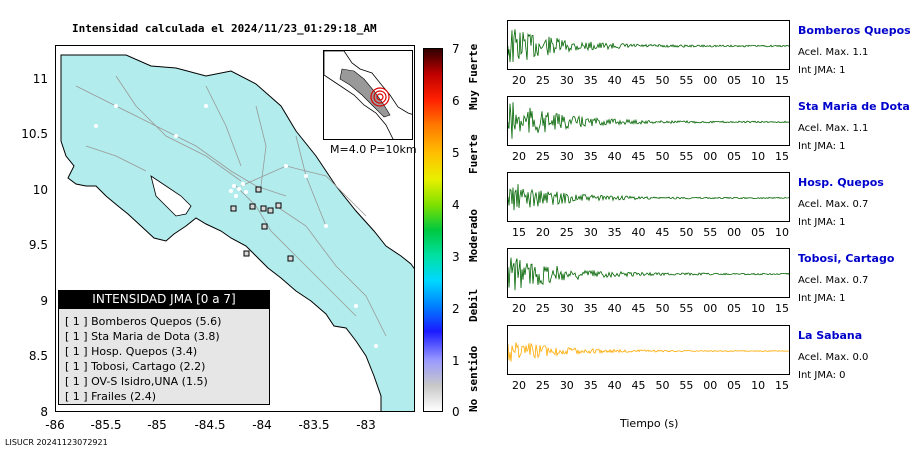  What do you see at coordinates (456, 309) in the screenshot?
I see `colorbar-number: 2` at bounding box center [456, 309].